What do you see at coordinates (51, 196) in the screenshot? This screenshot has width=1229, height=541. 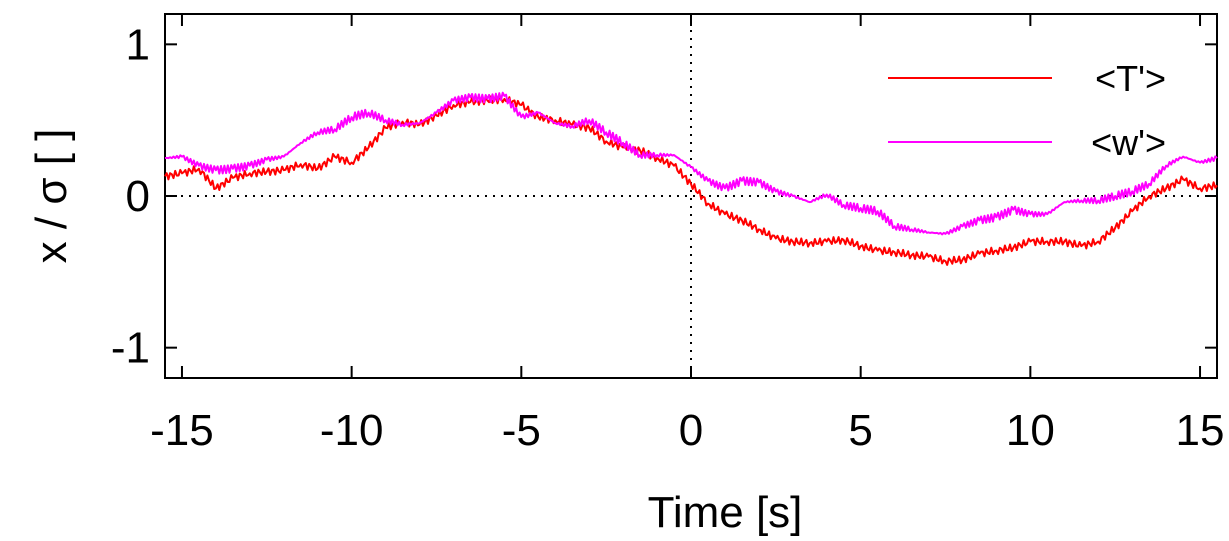 I see `y-axis-title: x / σ [ ]` at bounding box center [51, 196].